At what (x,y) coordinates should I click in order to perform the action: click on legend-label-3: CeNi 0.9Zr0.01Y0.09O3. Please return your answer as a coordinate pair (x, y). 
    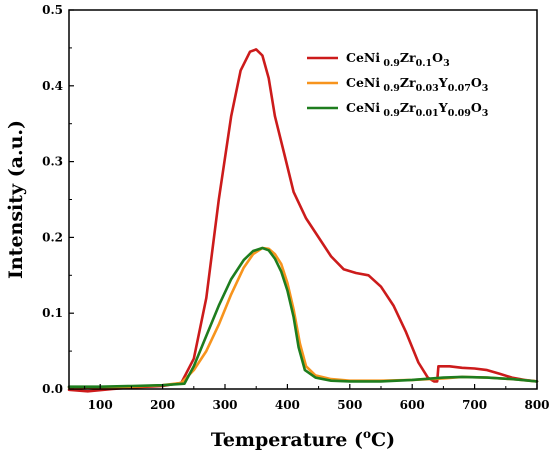
    Looking at the image, I should click on (417, 109).